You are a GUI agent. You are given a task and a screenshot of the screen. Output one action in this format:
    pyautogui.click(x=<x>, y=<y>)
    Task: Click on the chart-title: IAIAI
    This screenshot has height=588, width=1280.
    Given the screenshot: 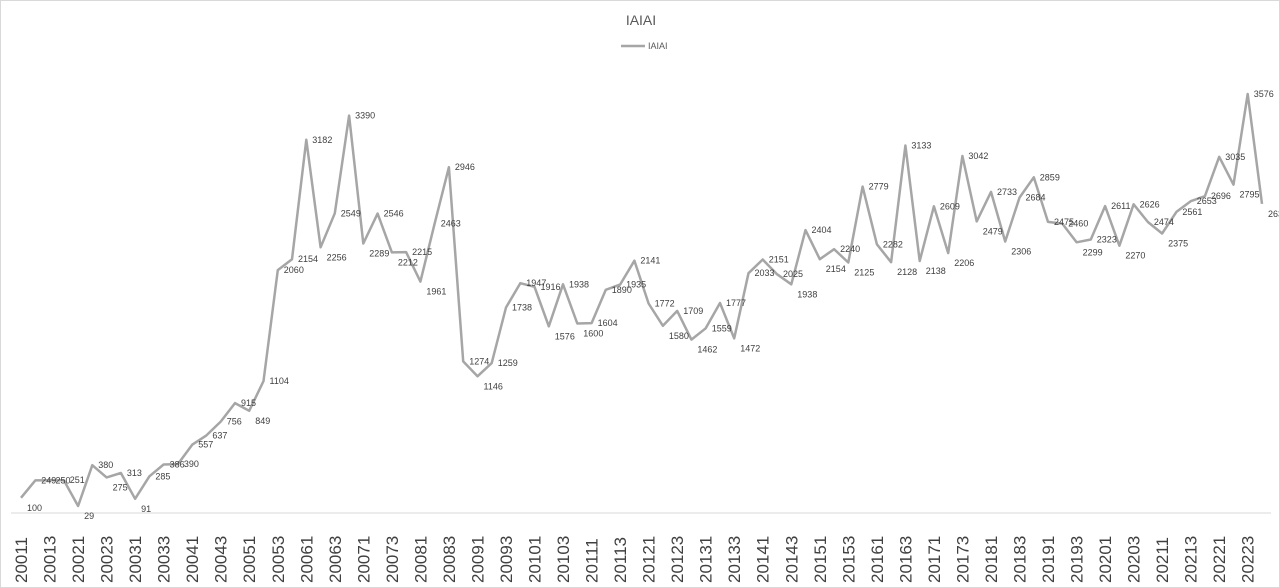 What is the action you would take?
    pyautogui.click(x=641, y=20)
    